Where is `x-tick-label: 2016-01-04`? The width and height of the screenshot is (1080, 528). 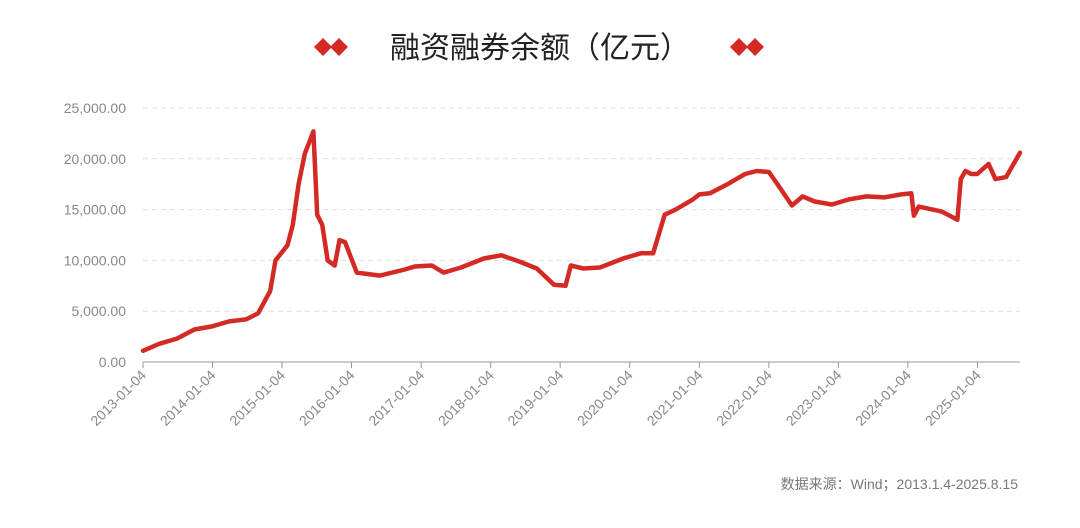 x-tick-label: 2016-01-04 is located at coordinates (327, 398).